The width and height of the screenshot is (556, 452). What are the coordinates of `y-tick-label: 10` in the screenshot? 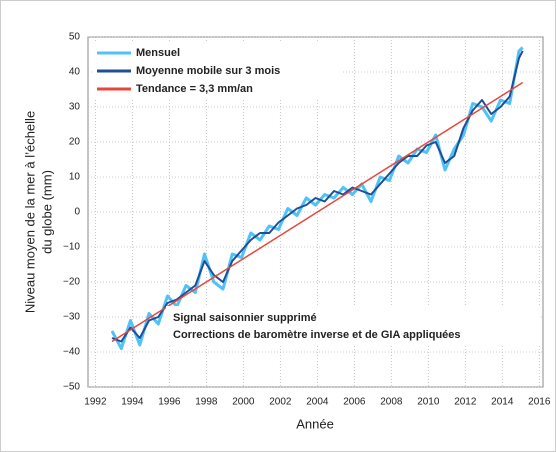 It's located at (75, 177).